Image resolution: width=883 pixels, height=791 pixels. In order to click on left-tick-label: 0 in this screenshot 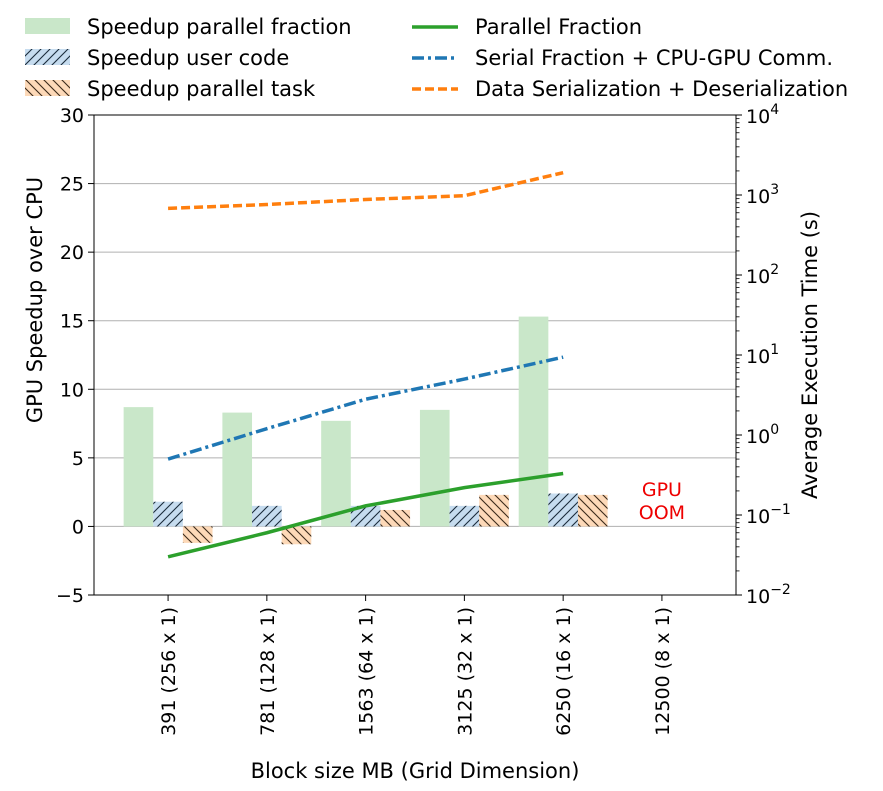, I will do `click(78, 527)`.